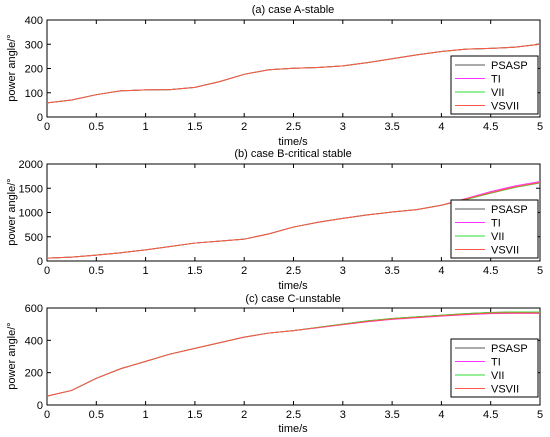 This screenshot has height=437, width=550. What do you see at coordinates (293, 286) in the screenshot?
I see `panel-b-xlabel: time/s` at bounding box center [293, 286].